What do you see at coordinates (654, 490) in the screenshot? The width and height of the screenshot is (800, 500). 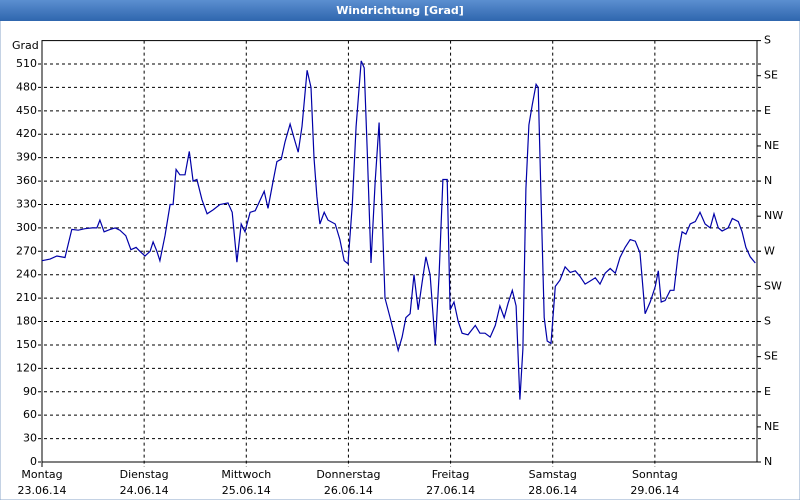 I see `x-tick-date: 29.06.14` at bounding box center [654, 490].